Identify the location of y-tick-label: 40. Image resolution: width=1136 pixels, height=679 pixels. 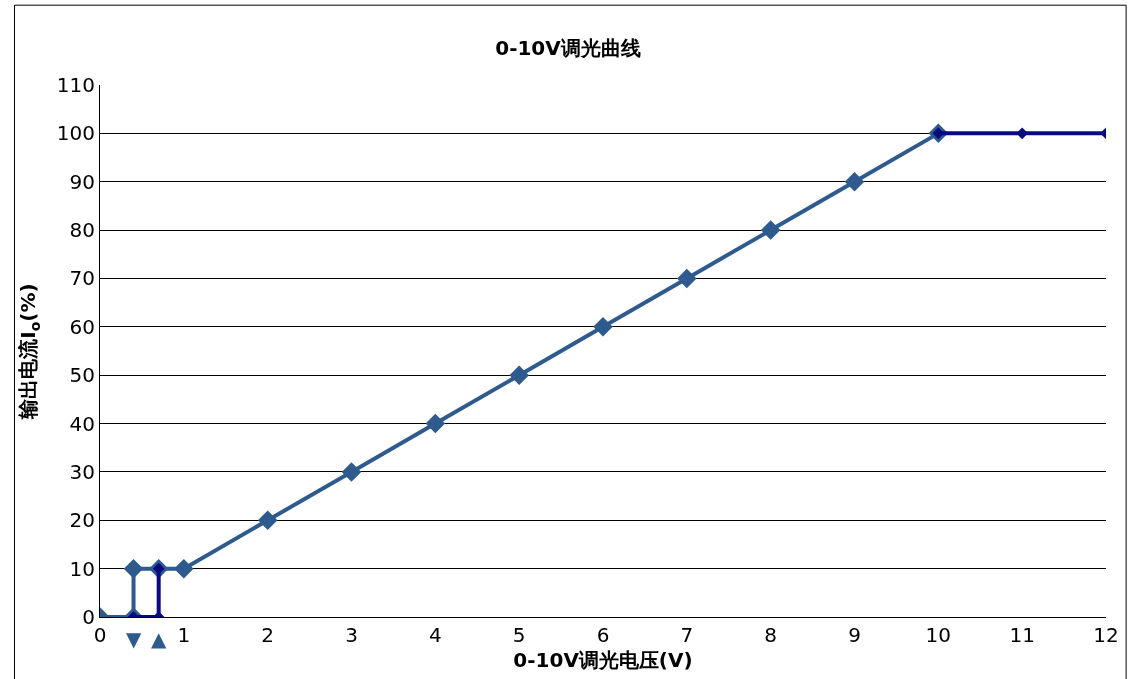
(82, 423).